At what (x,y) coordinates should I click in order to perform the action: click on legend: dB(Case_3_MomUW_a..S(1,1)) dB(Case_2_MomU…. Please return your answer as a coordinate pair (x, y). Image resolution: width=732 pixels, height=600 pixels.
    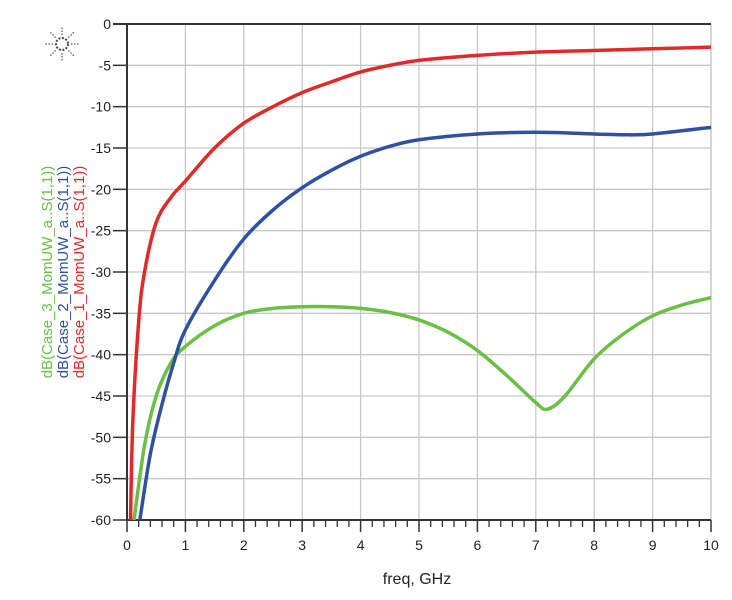
    Looking at the image, I should click on (63, 272).